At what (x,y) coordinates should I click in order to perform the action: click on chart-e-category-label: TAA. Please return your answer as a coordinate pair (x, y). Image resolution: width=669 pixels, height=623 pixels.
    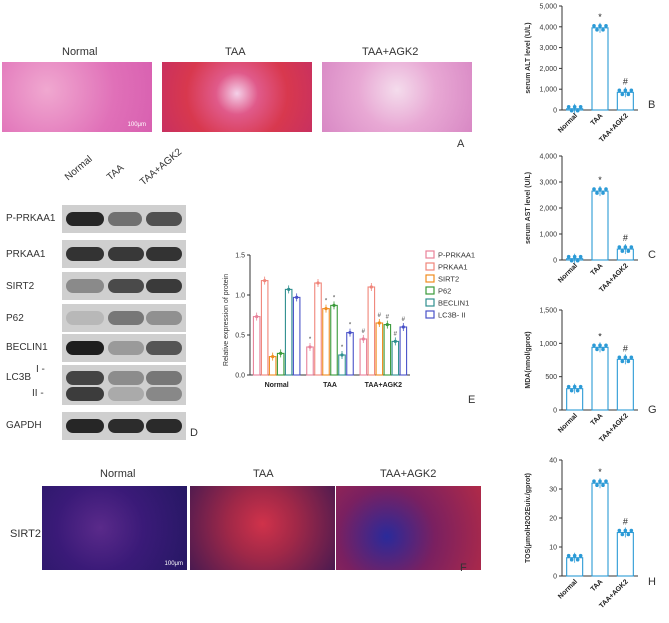
    Looking at the image, I should click on (330, 385).